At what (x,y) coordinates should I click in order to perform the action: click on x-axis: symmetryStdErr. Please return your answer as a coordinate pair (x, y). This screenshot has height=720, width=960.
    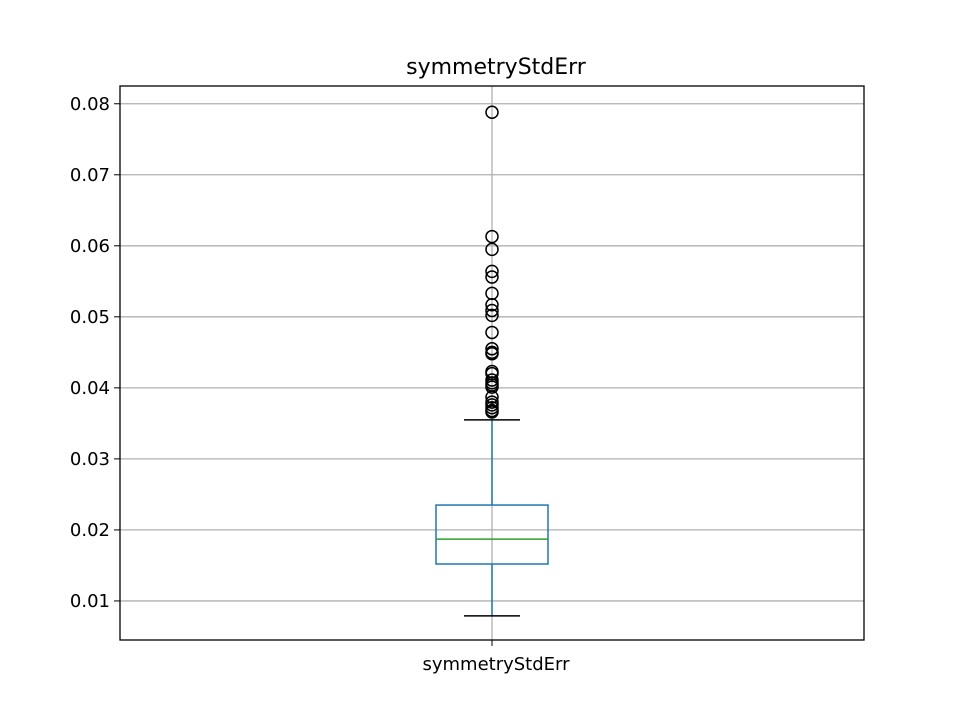
    Looking at the image, I should click on (496, 657).